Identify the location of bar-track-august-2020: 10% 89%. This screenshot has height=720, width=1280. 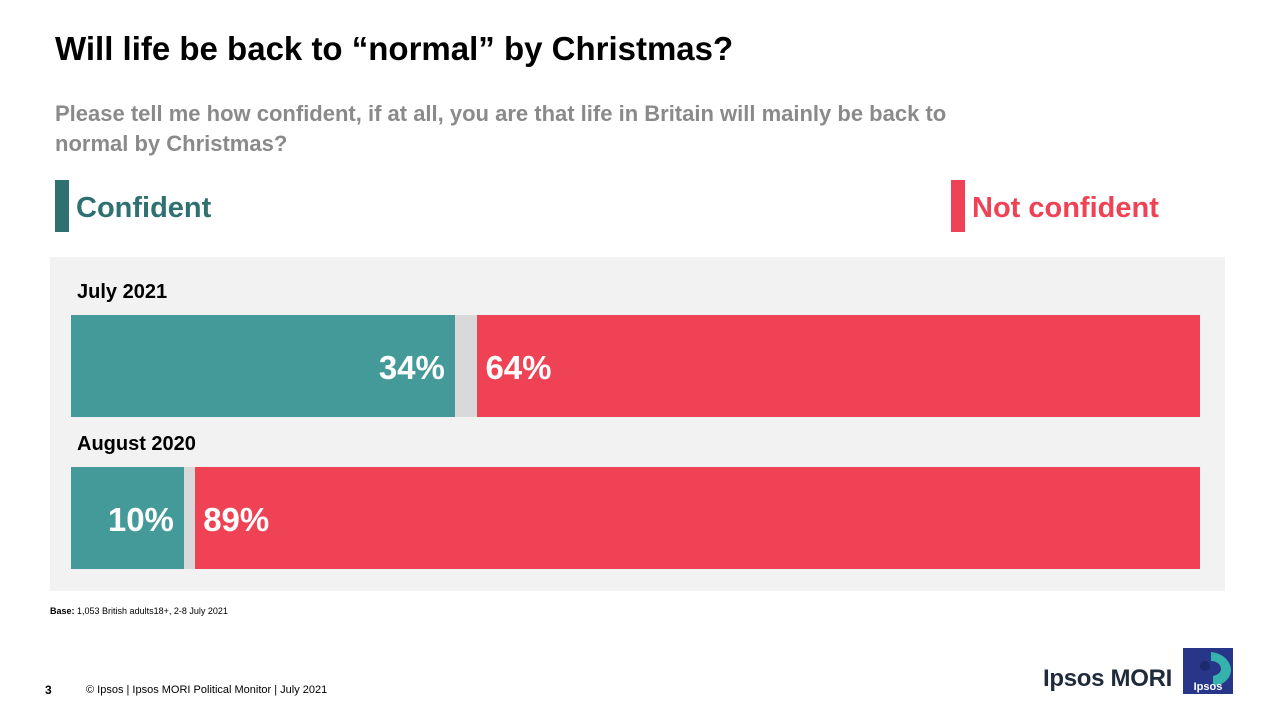
(635, 518).